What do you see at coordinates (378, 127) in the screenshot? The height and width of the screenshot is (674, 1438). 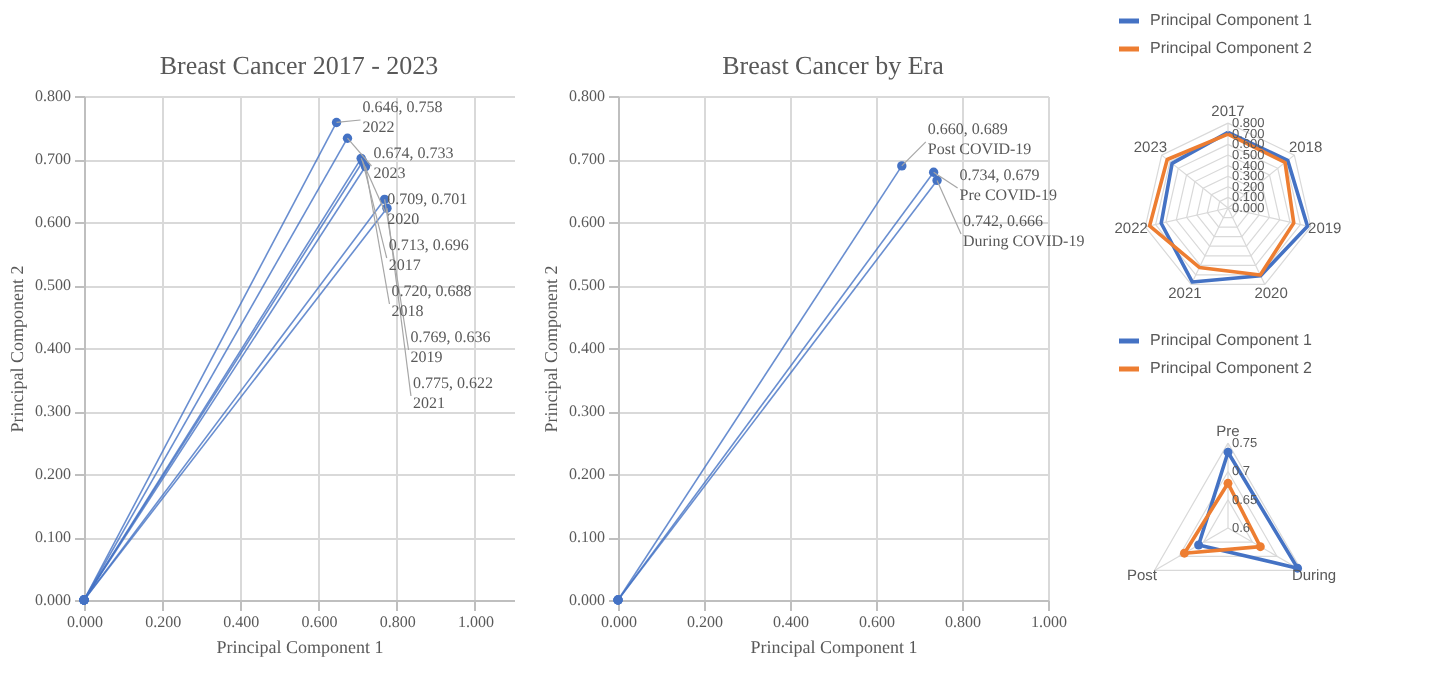 I see `series-label: 2022` at bounding box center [378, 127].